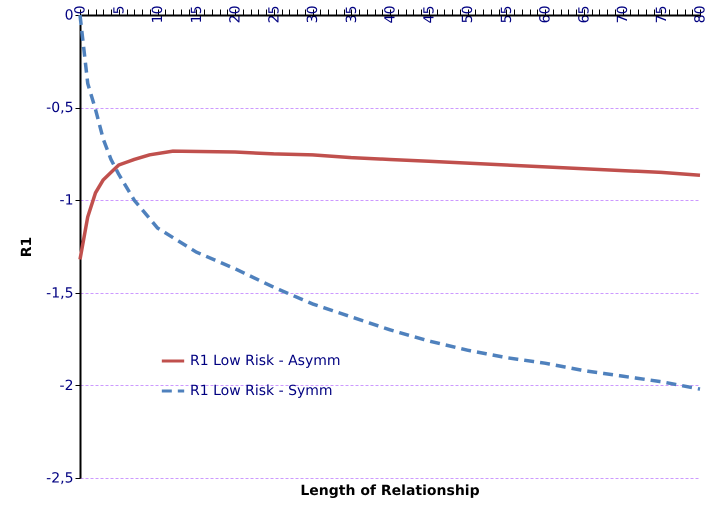 The width and height of the screenshot is (707, 507). What do you see at coordinates (265, 361) in the screenshot?
I see `legend-label: R1 Low Risk - Asymm` at bounding box center [265, 361].